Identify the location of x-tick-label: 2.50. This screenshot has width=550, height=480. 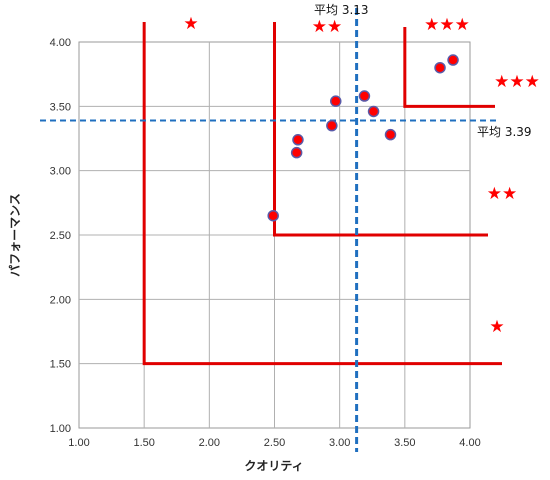
(274, 443).